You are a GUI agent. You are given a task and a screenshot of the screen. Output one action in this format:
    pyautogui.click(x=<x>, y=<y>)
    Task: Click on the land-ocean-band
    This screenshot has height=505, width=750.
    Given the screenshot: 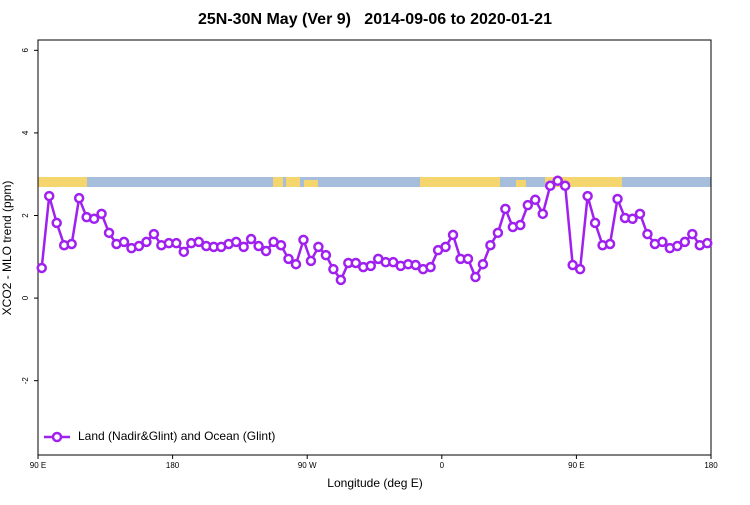 What is the action you would take?
    pyautogui.click(x=374, y=182)
    